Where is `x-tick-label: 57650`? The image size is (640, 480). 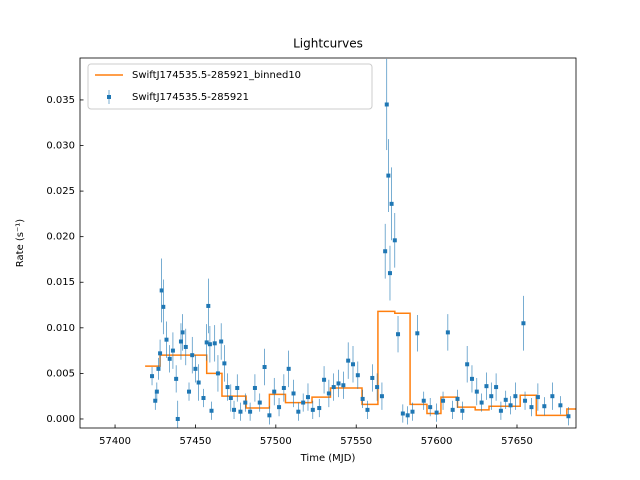
x-tick-label: 57650 is located at coordinates (517, 441).